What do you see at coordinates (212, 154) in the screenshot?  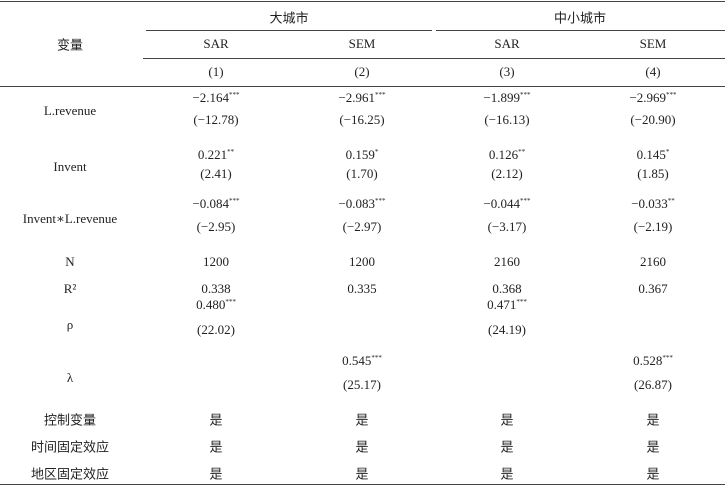 I see `coef-value: 0.221` at bounding box center [212, 154].